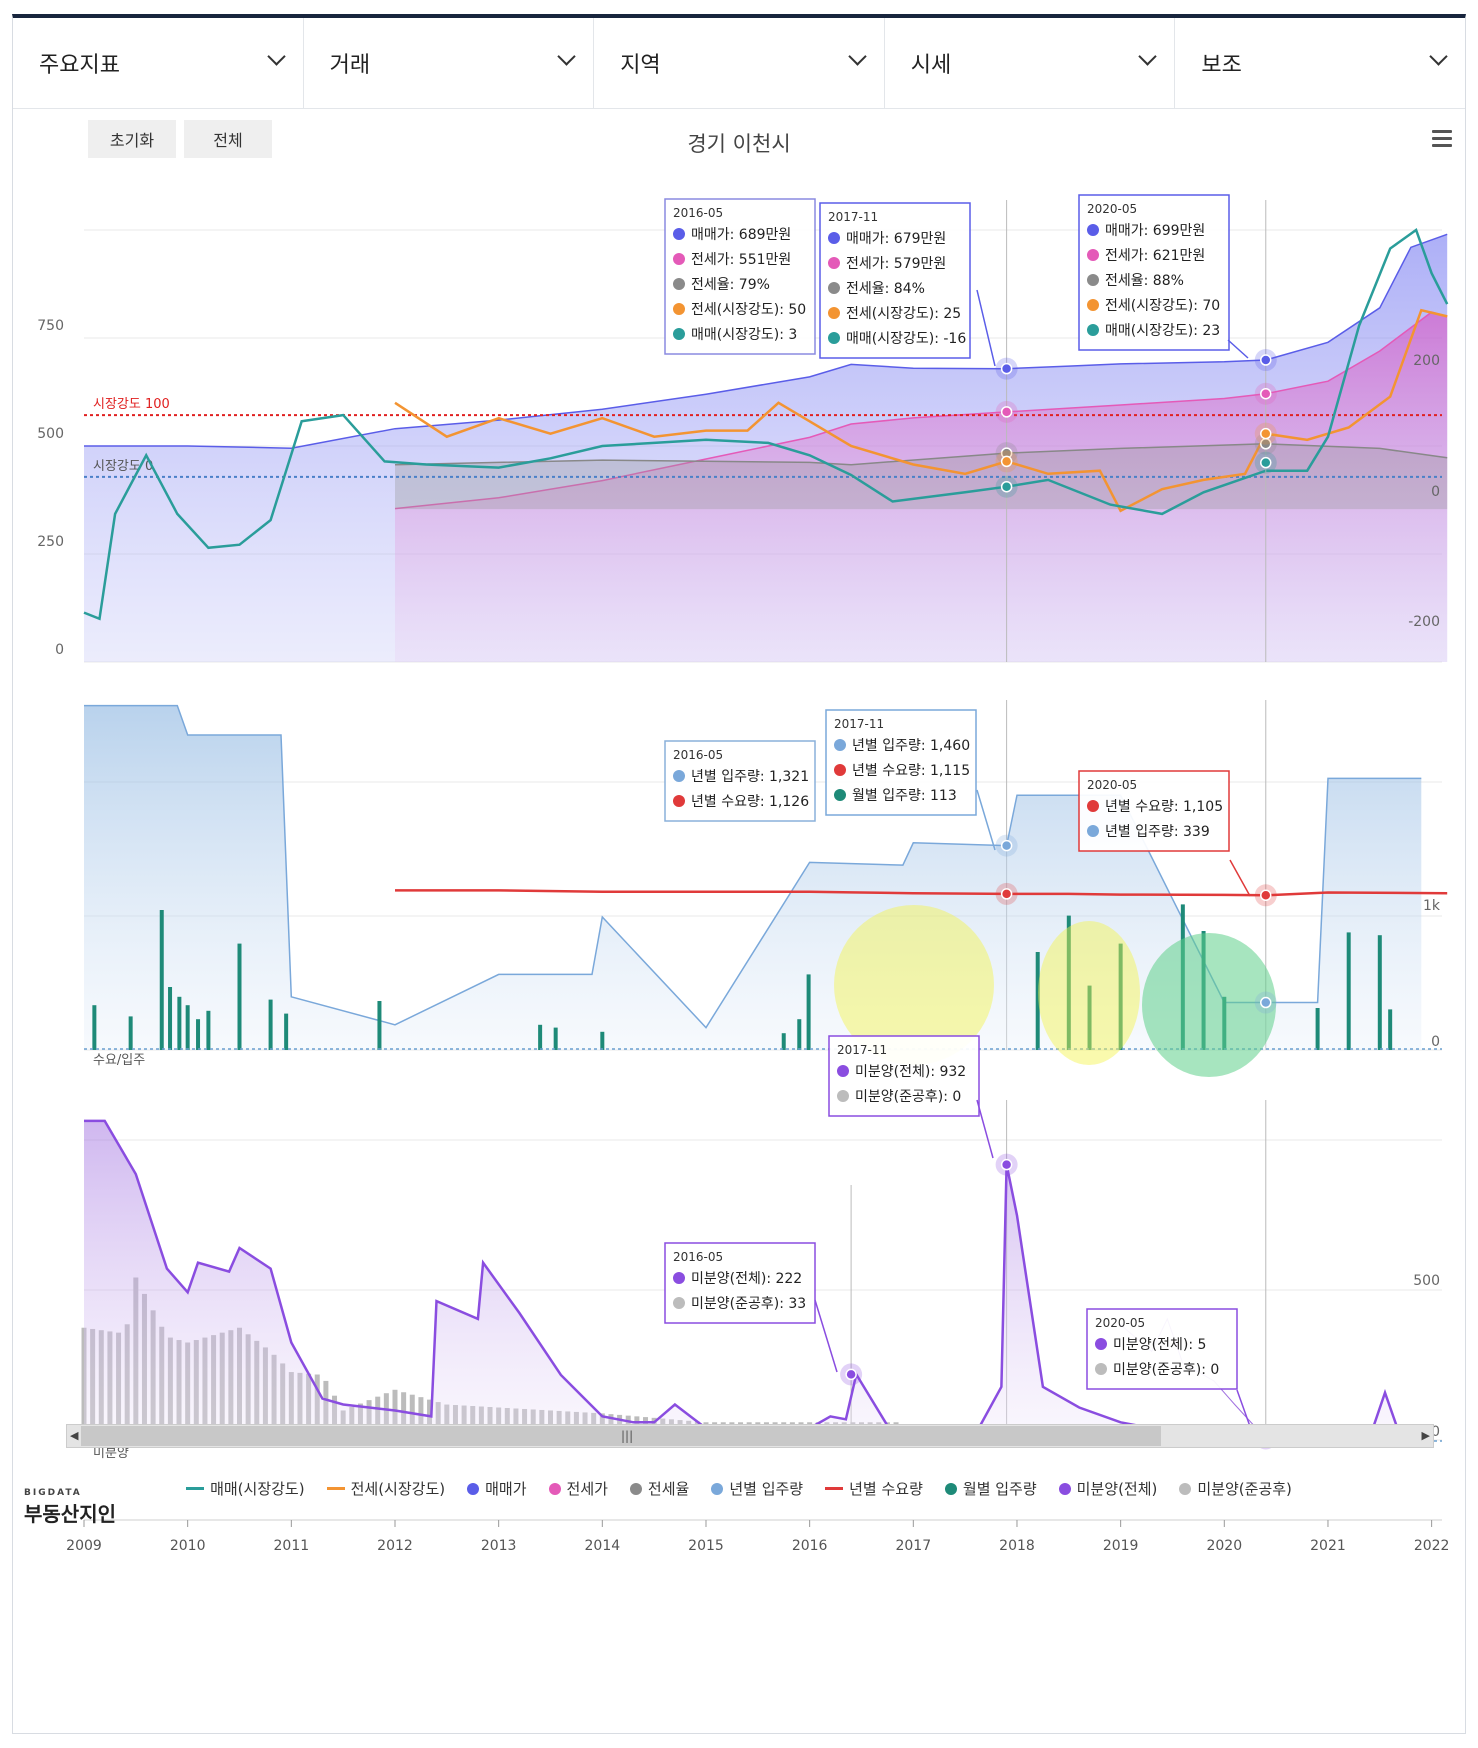 The image size is (1478, 1748). Describe the element at coordinates (896, 264) in the screenshot. I see `tooltip-line: 전세가: 579만원` at that location.